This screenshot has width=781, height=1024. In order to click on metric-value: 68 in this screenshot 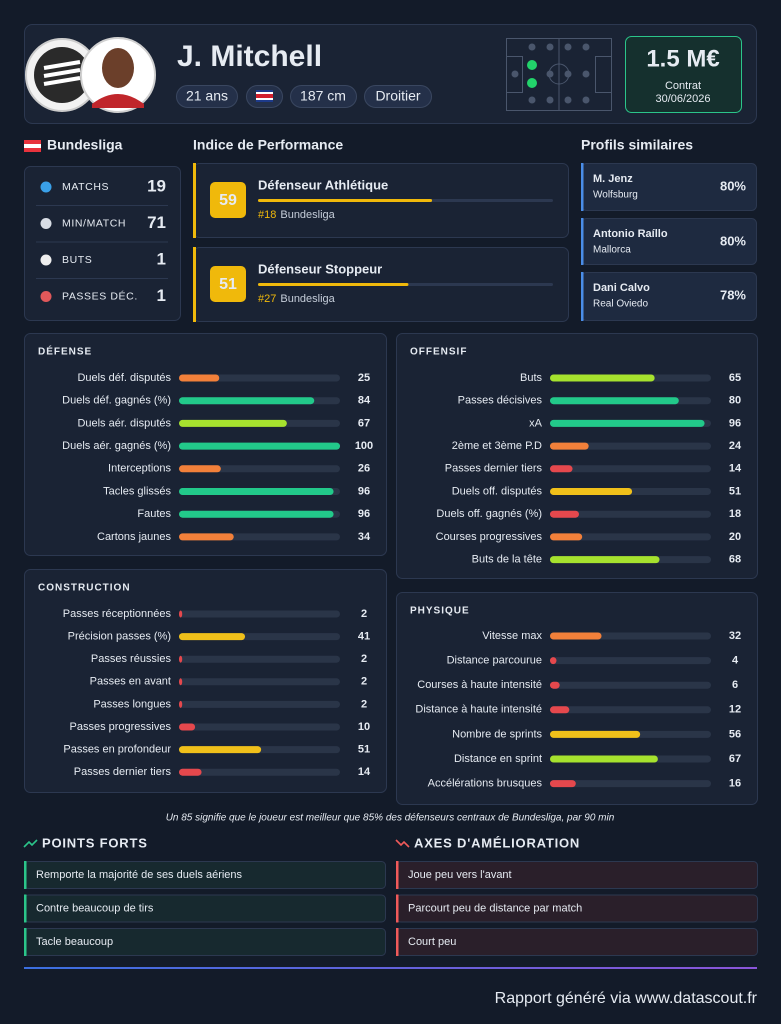, I will do `click(735, 560)`.